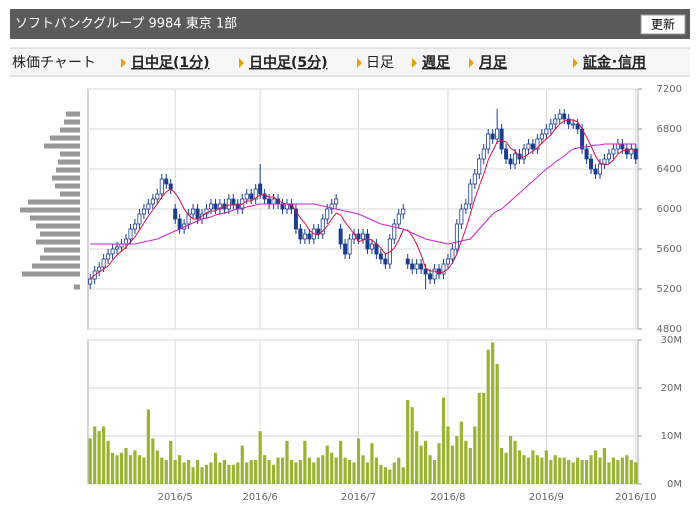 The image size is (700, 529). I want to click on y-tick-label: 5200, so click(669, 289).